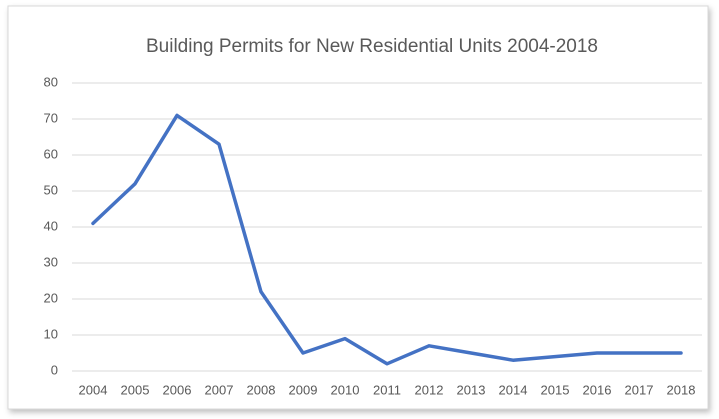 The width and height of the screenshot is (719, 419). I want to click on x-tick-label: 2004, so click(93, 389).